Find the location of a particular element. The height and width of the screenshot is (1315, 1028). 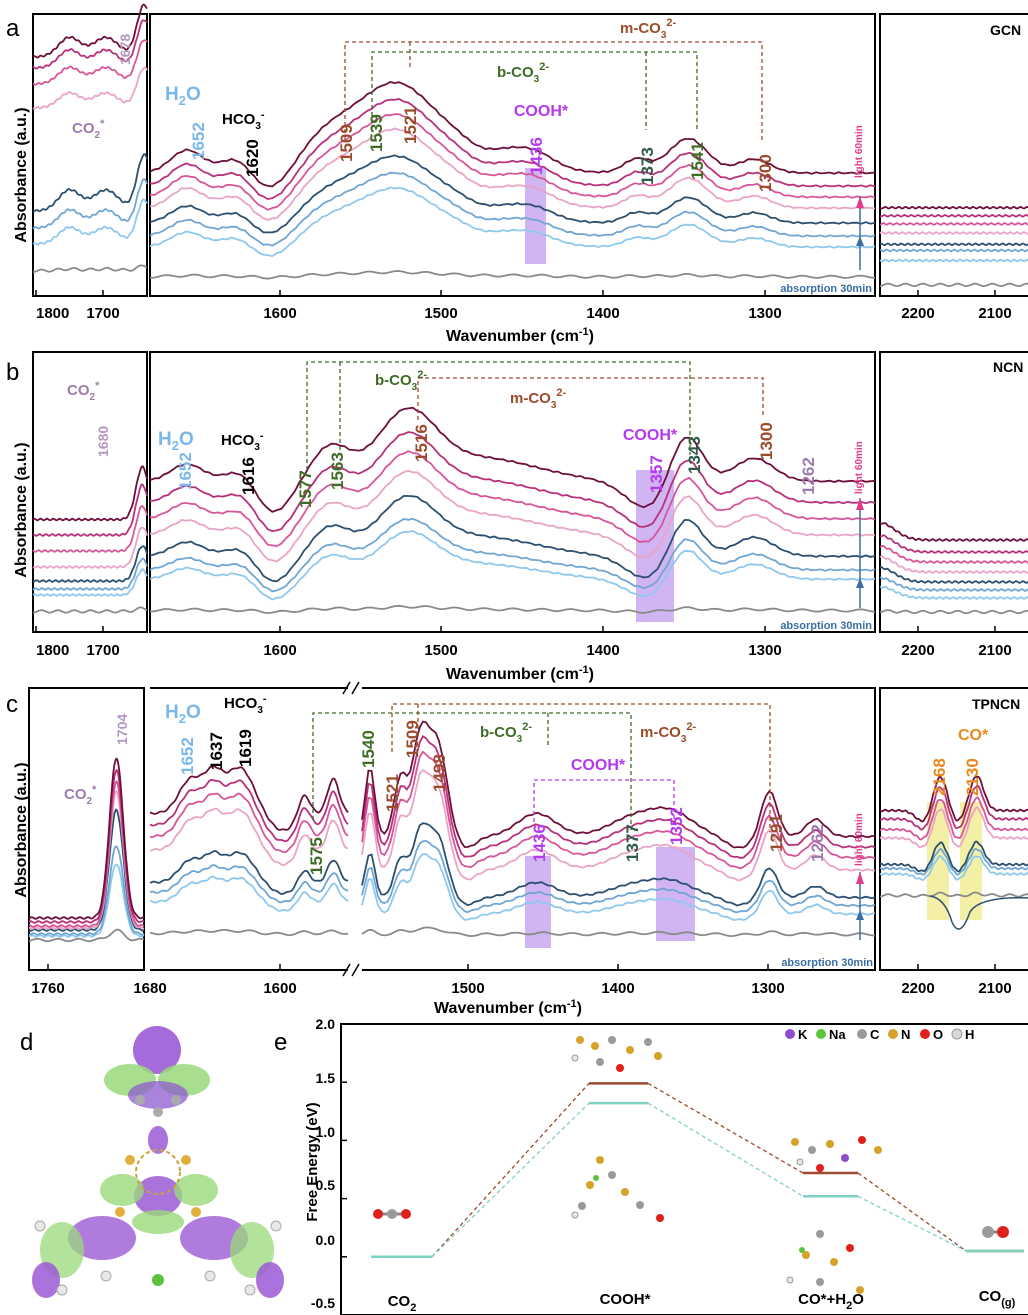

peak-1373: 1373 is located at coordinates (647, 166).